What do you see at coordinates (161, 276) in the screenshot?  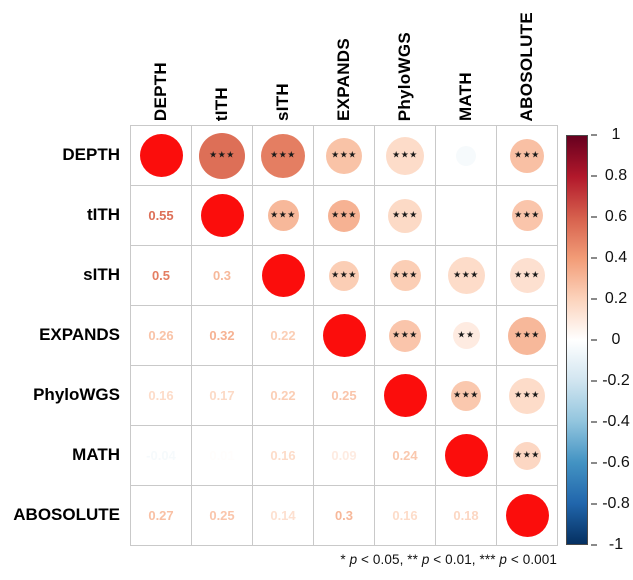 I see `matrix-cell-sITH-DEPTH: 0.5` at bounding box center [161, 276].